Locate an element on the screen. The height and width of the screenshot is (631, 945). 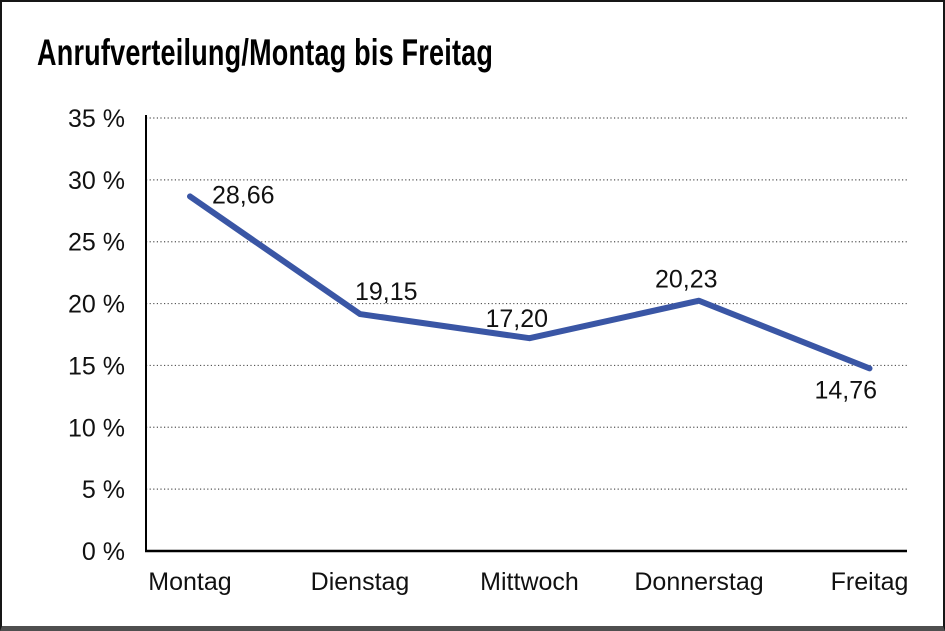
value-label: 20,23 is located at coordinates (686, 280).